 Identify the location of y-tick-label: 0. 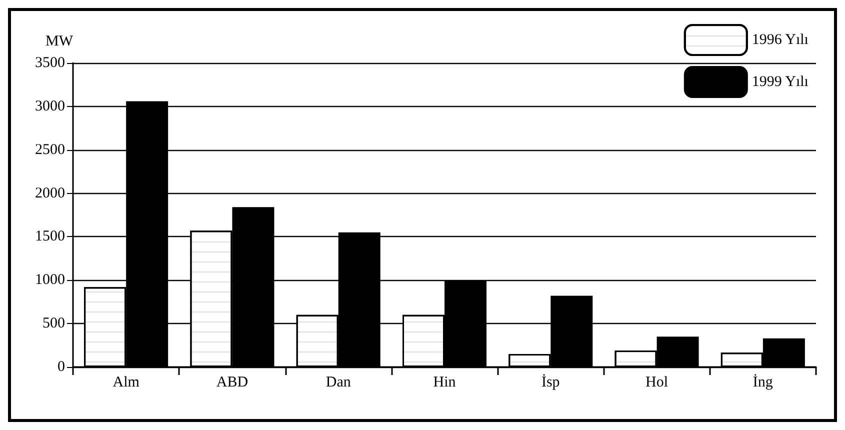
(61, 367).